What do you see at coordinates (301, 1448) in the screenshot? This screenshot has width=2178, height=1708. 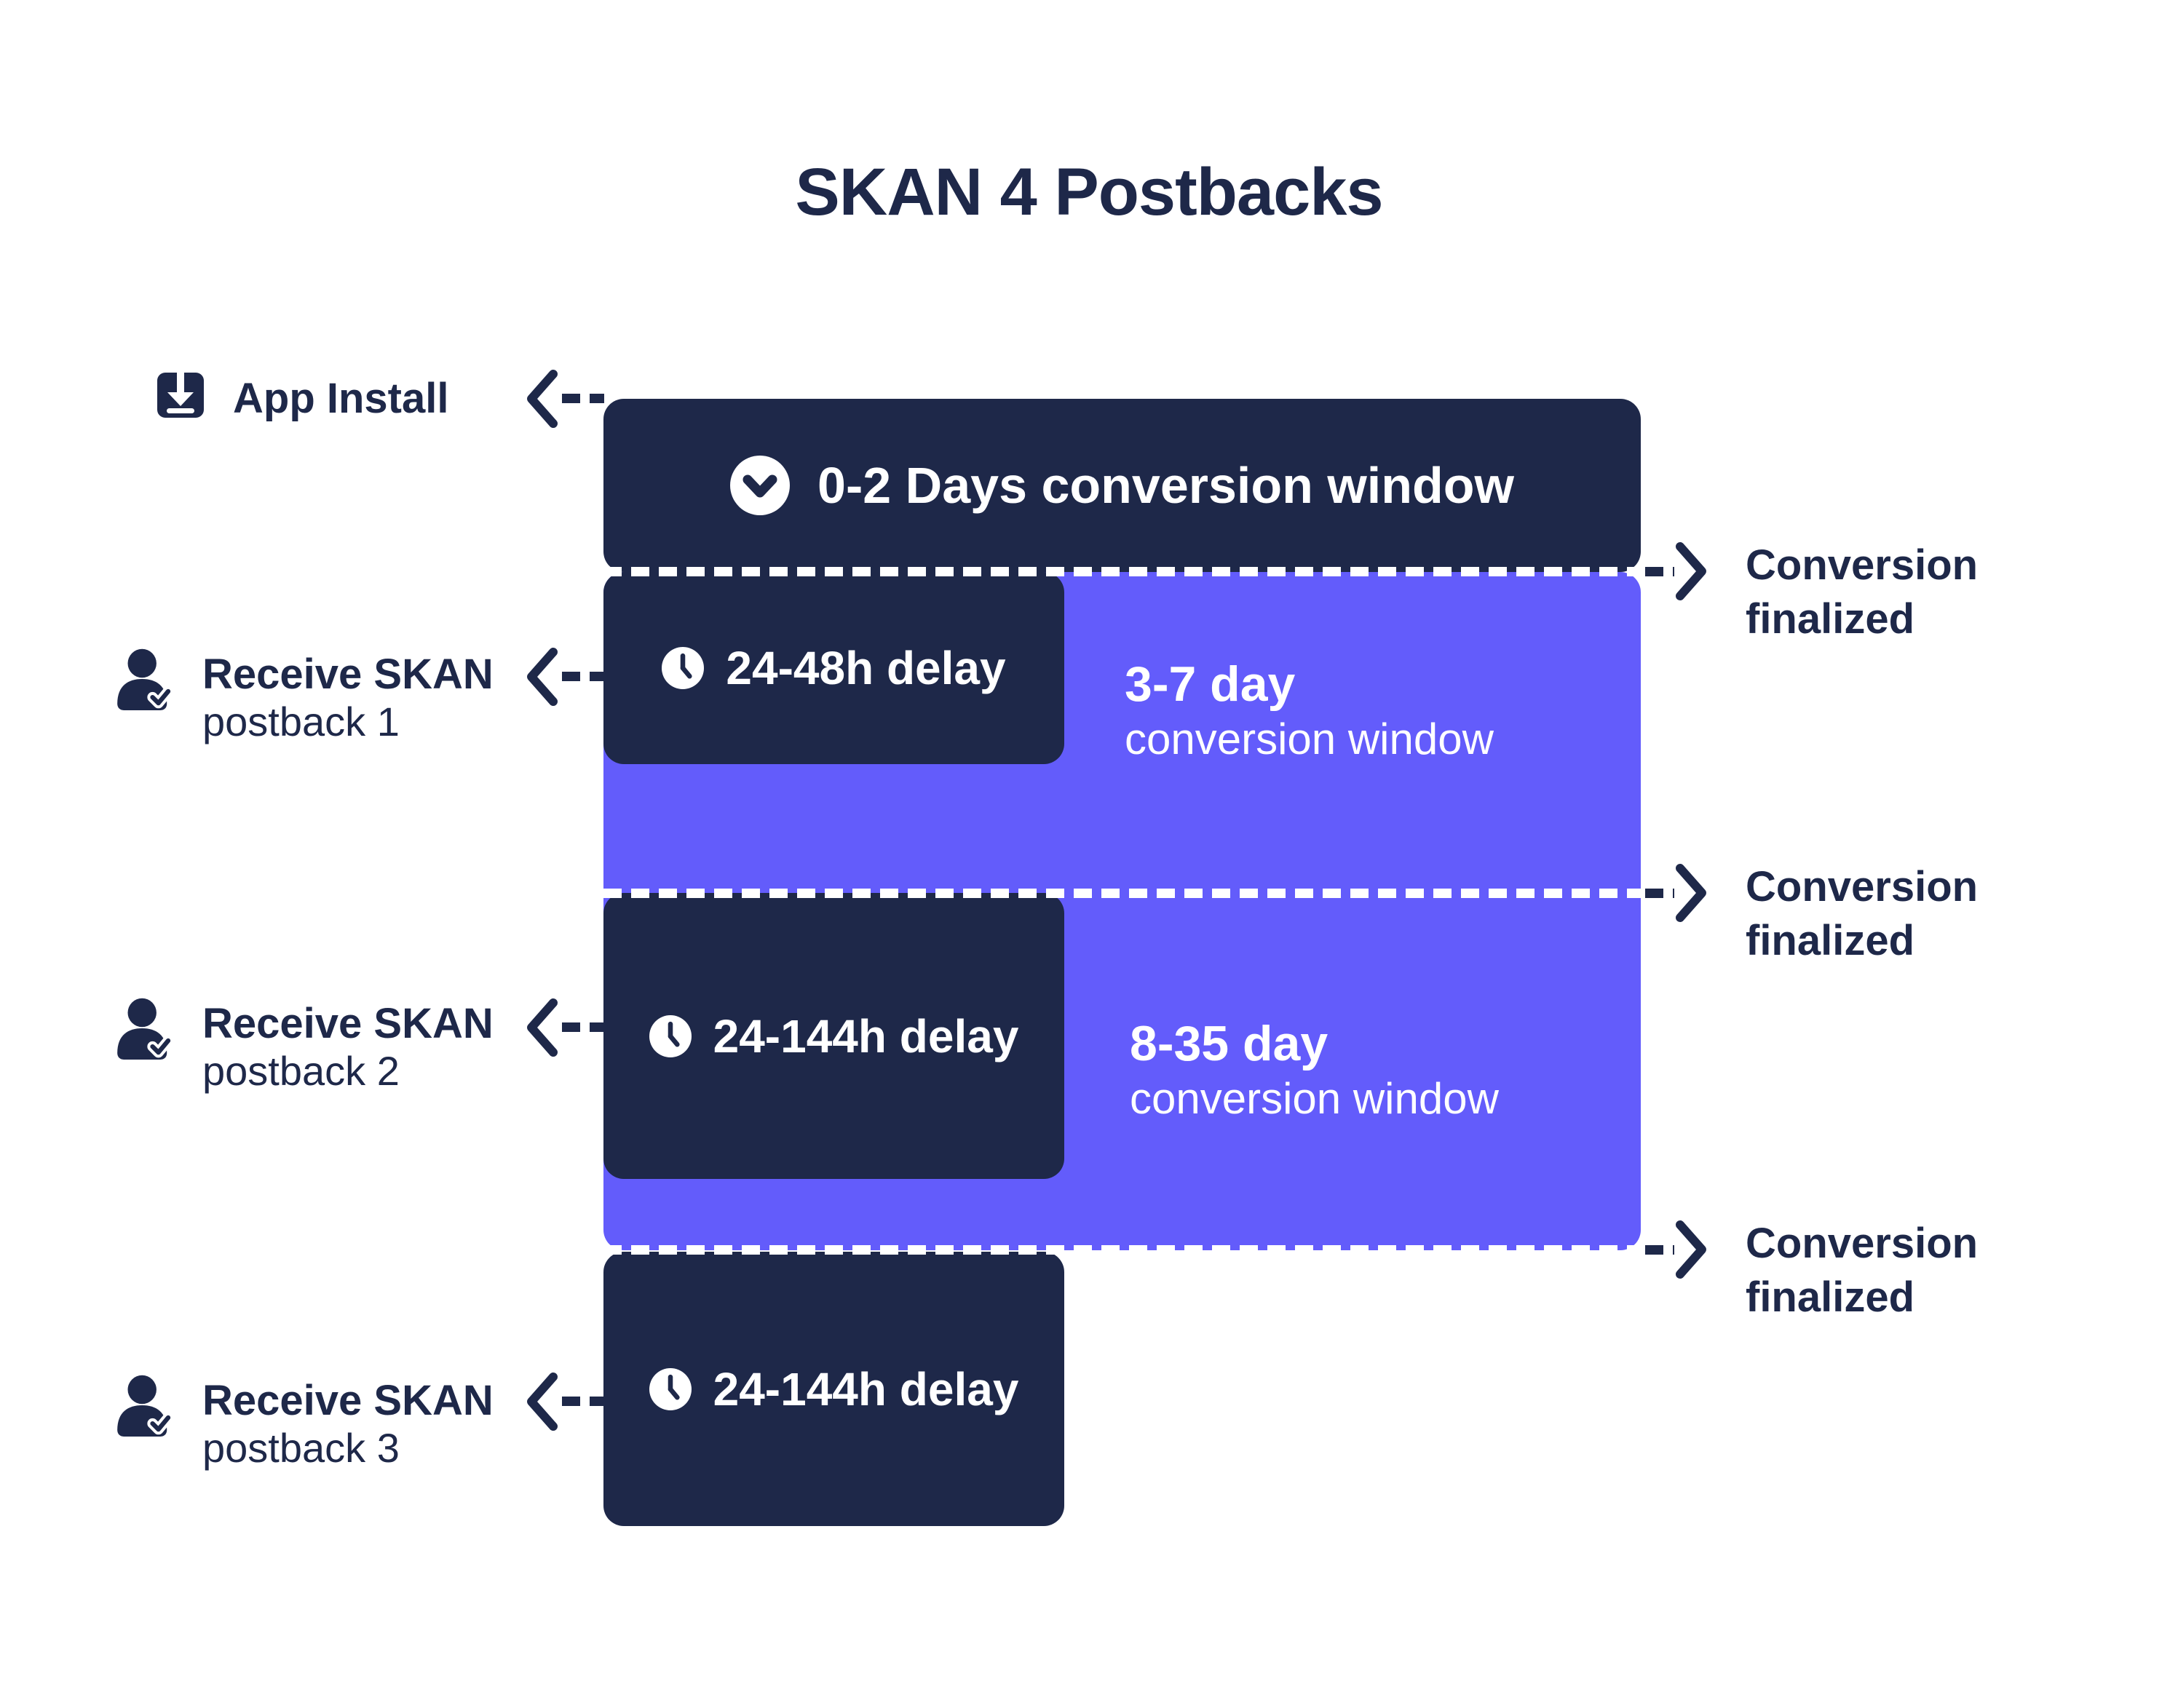 I see `label-postback-3-line2: postback 3` at bounding box center [301, 1448].